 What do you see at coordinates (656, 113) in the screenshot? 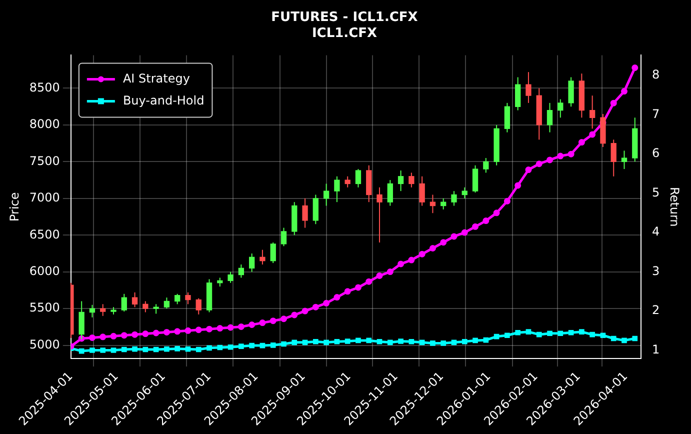
I see `y2-tick-label: 7` at bounding box center [656, 113].